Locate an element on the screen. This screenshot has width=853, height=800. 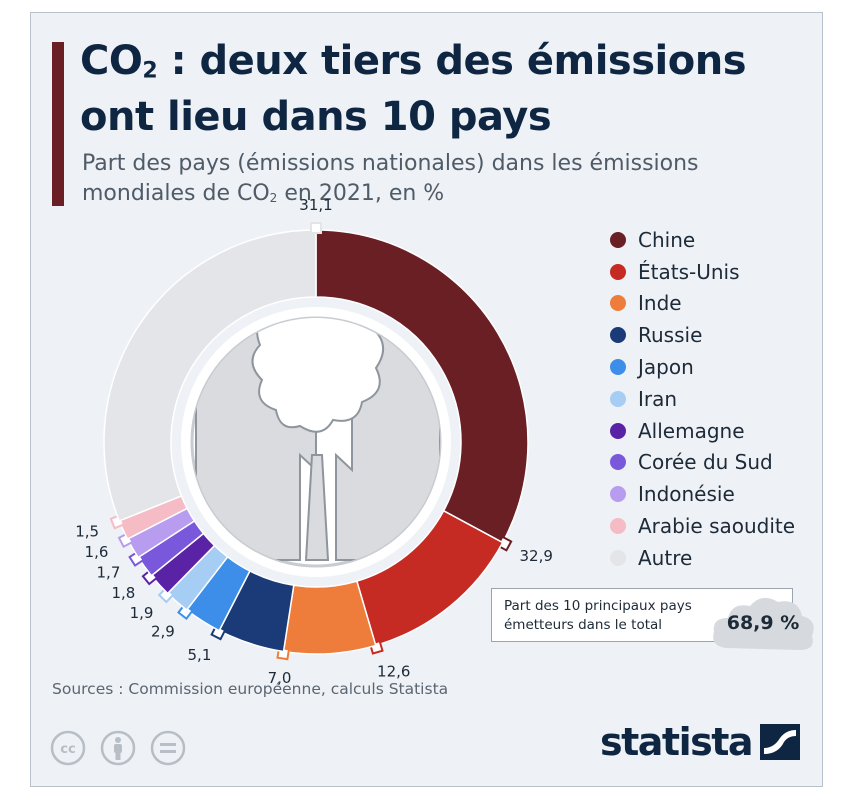
data-label-arabie-saoudite: 1,5 is located at coordinates (87, 532).